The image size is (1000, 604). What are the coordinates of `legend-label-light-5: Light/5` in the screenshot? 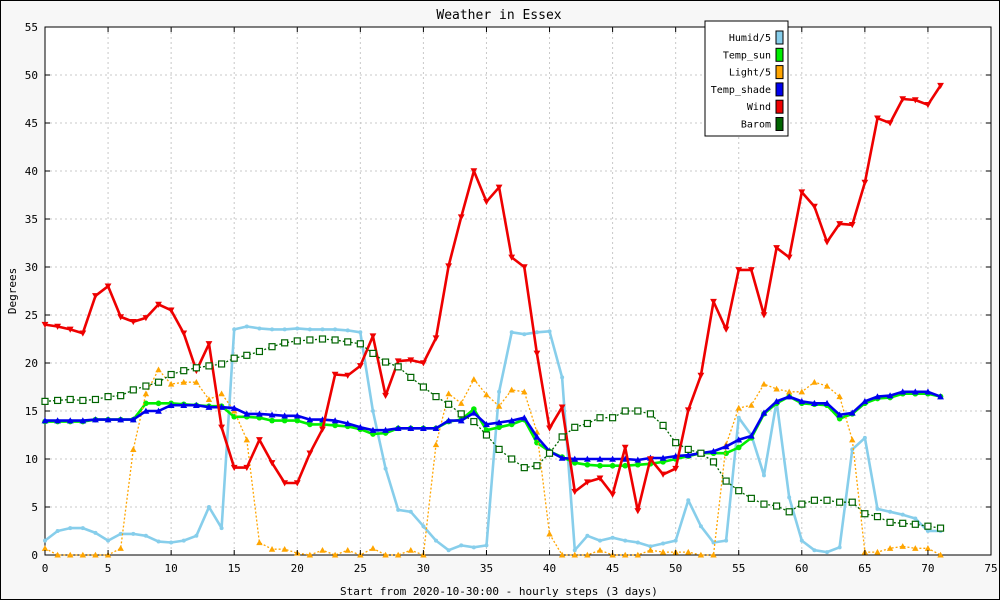 It's located at (750, 73).